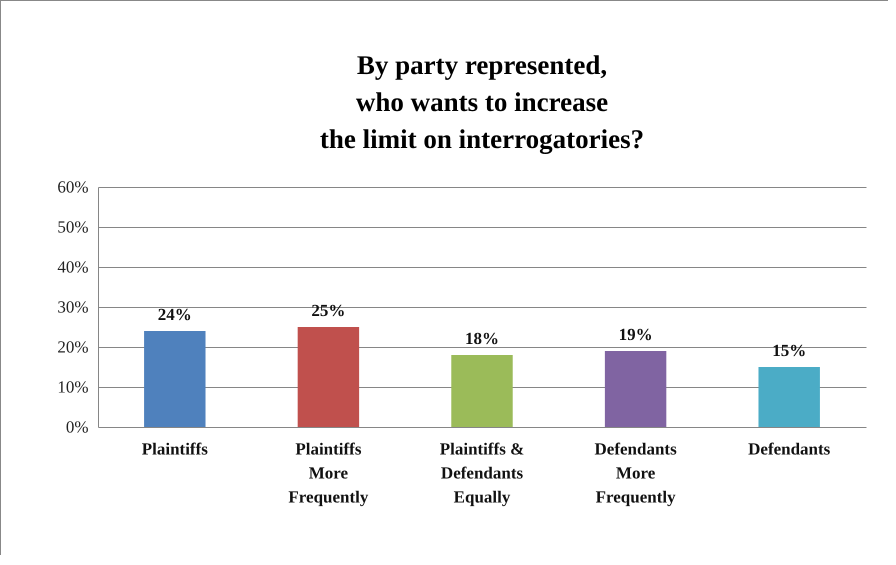  I want to click on y-tick-label: 40%, so click(72, 267).